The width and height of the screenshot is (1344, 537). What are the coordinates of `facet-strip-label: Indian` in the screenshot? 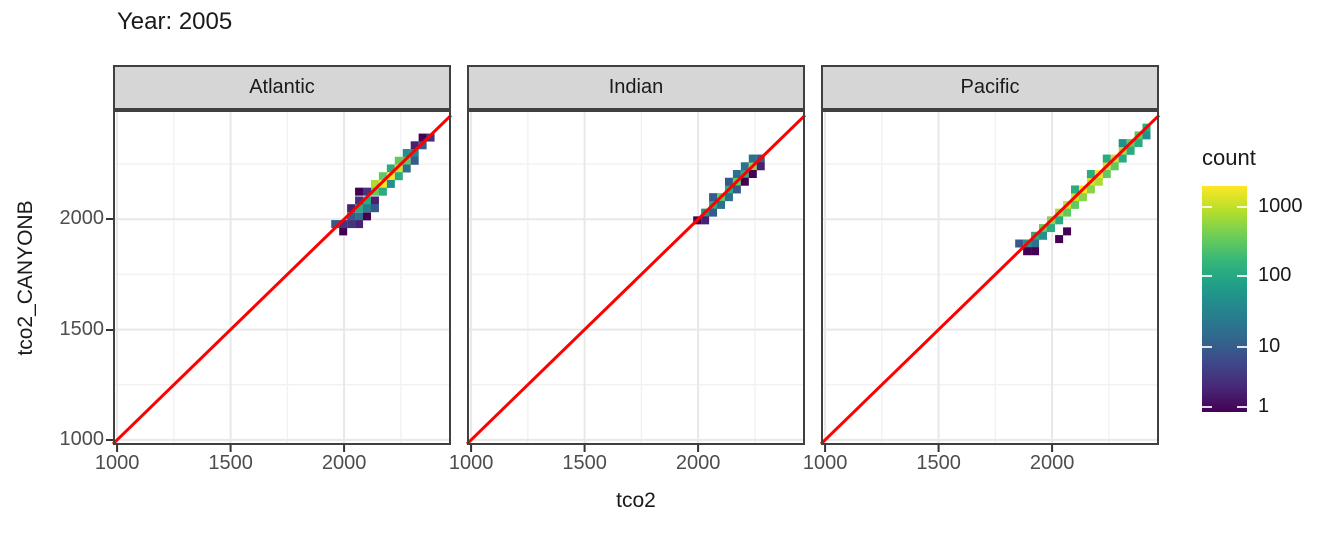 It's located at (636, 87).